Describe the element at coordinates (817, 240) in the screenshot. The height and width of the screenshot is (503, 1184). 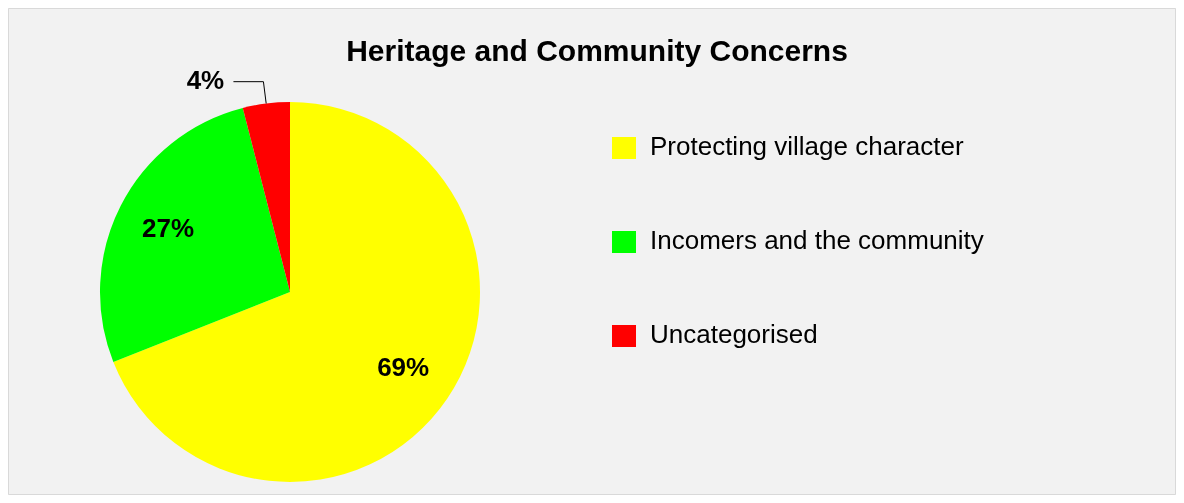
I see `legend-label: Incomers and the community` at that location.